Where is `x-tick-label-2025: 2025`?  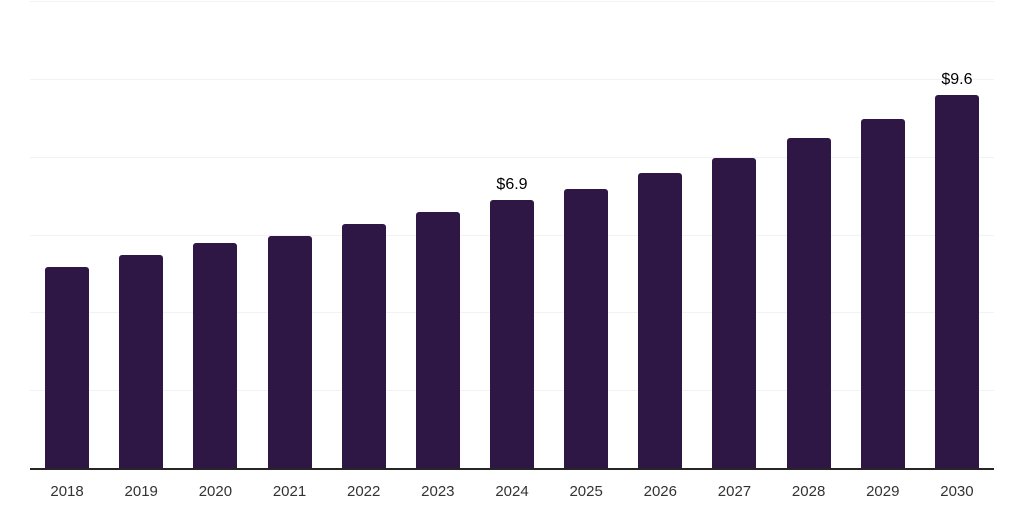
x-tick-label-2025: 2025 is located at coordinates (586, 491).